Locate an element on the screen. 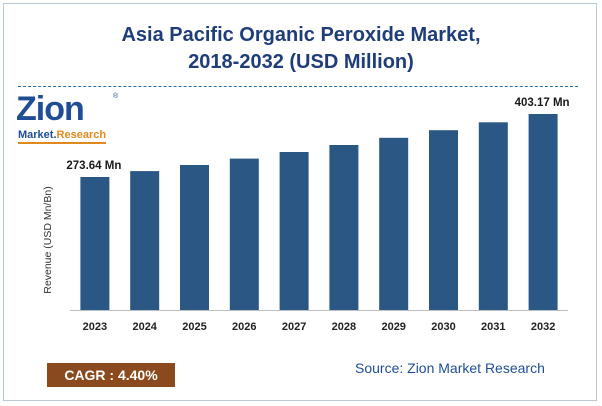  data-label-2032: 403.17 Mn is located at coordinates (542, 103).